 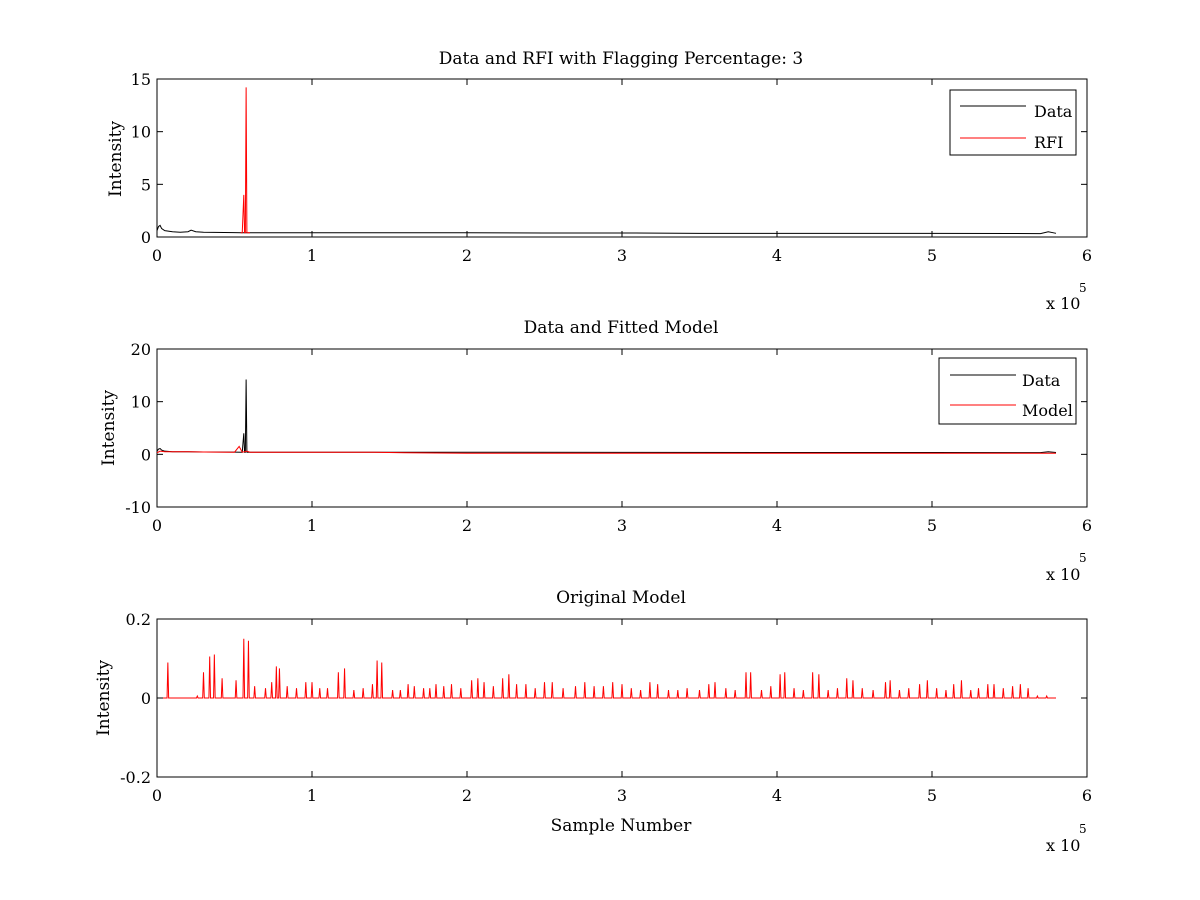 I want to click on subplot-1-axes-box, so click(x=622, y=158).